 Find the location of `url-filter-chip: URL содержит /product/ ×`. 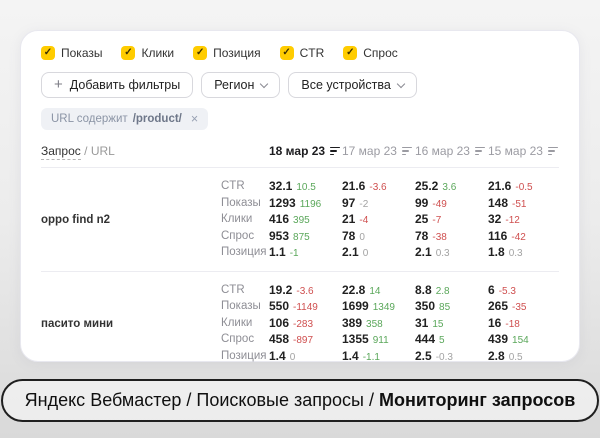

url-filter-chip: URL содержит /product/ × is located at coordinates (125, 119).